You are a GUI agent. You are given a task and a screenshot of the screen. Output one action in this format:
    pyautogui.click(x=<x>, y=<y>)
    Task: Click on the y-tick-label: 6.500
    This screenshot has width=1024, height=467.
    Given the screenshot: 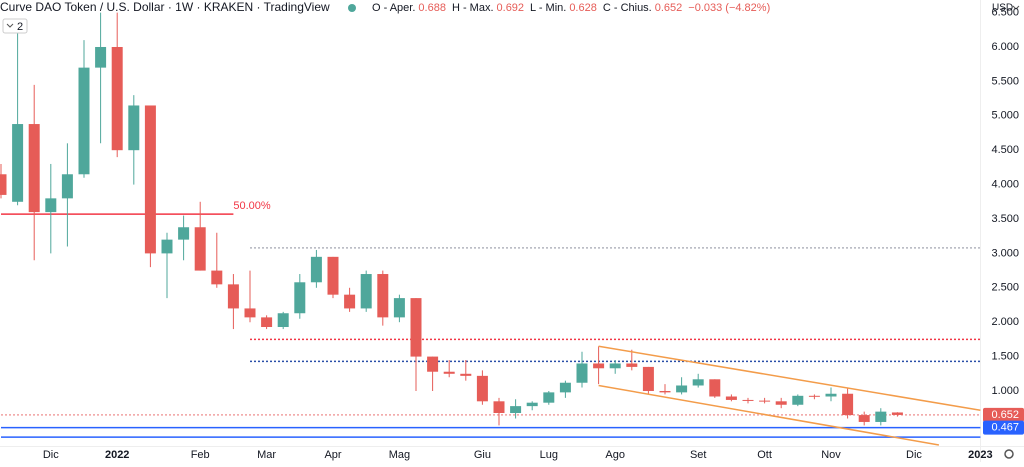 What is the action you would take?
    pyautogui.click(x=1005, y=12)
    